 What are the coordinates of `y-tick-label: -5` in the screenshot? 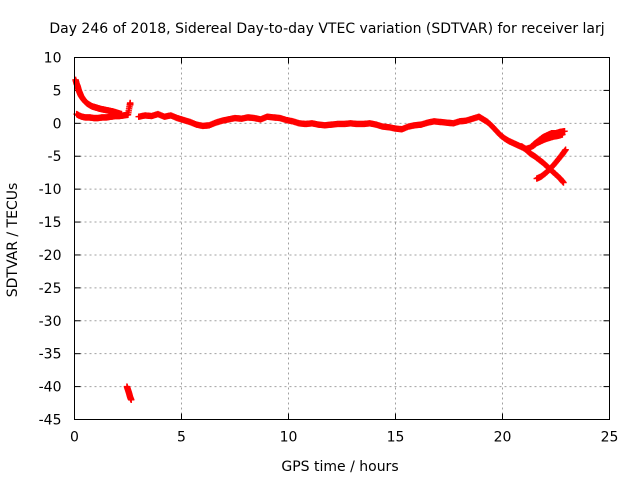 It's located at (55, 157).